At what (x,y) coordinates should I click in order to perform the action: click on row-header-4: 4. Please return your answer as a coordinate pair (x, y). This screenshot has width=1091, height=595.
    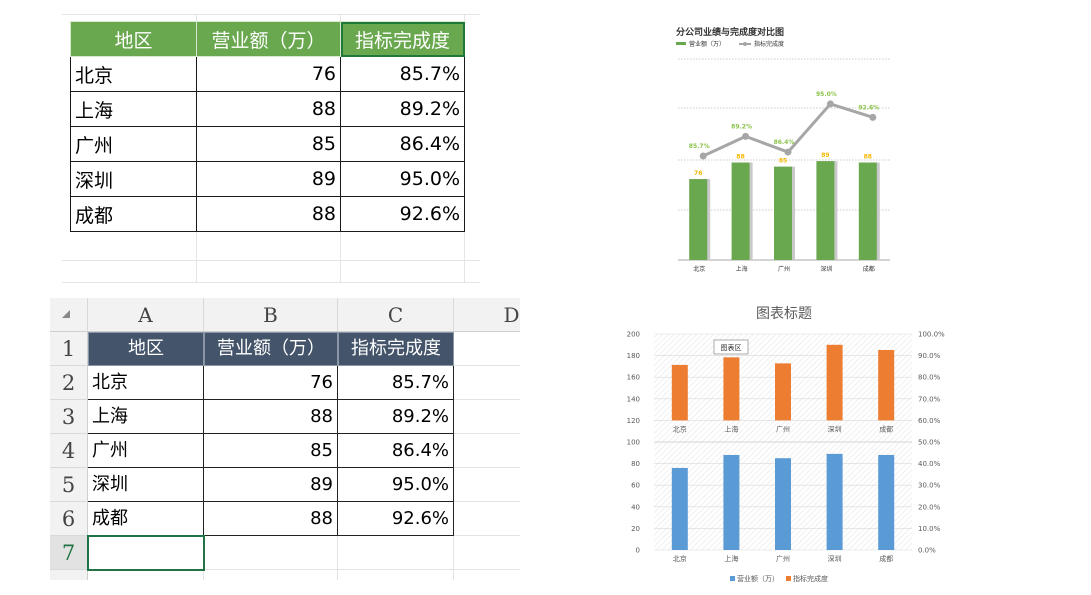
    Looking at the image, I should click on (69, 451).